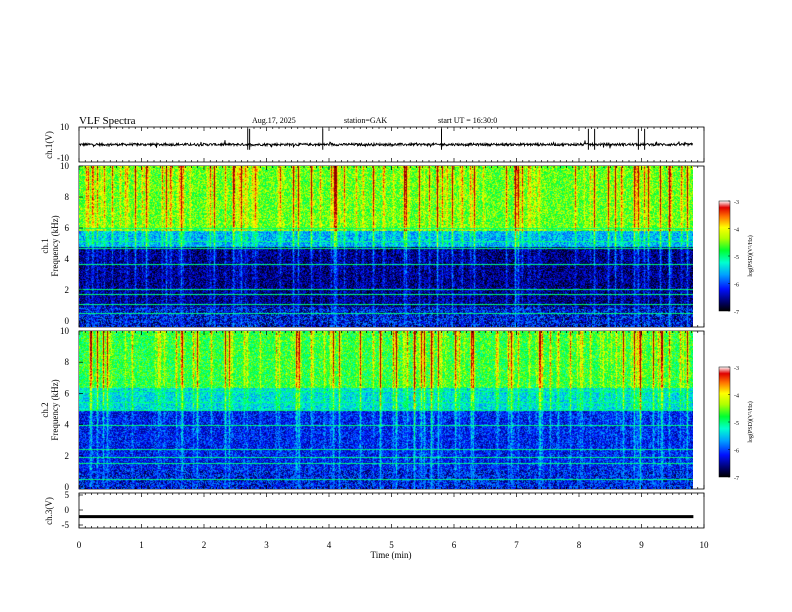  I want to click on ch2-colorbar-label: log(PSD)(V²/Hz), so click(750, 421).